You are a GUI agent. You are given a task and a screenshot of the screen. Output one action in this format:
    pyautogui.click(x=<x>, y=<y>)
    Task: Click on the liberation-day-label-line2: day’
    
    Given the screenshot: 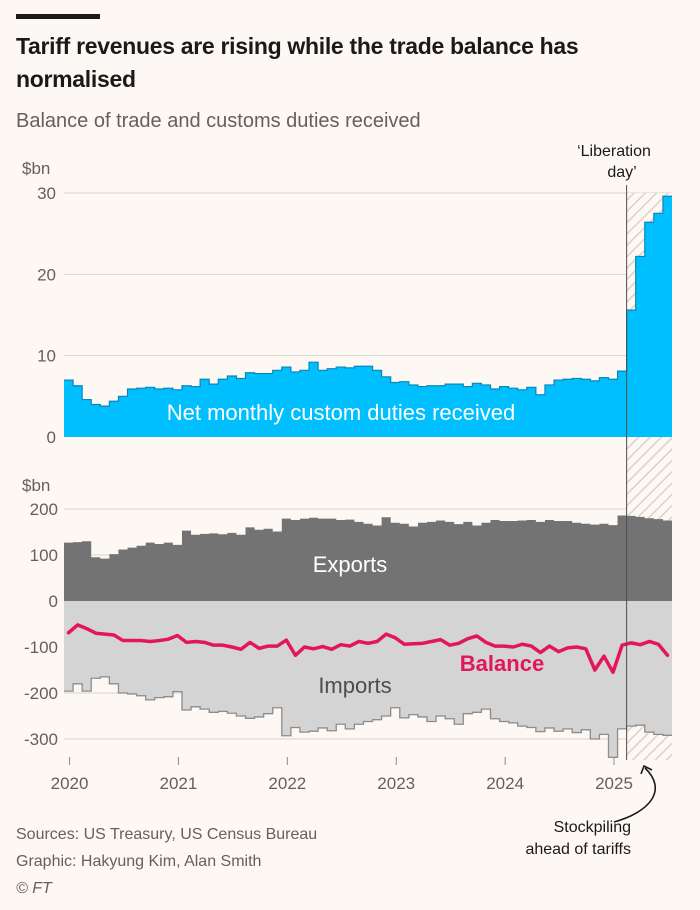 What is the action you would take?
    pyautogui.click(x=621, y=172)
    